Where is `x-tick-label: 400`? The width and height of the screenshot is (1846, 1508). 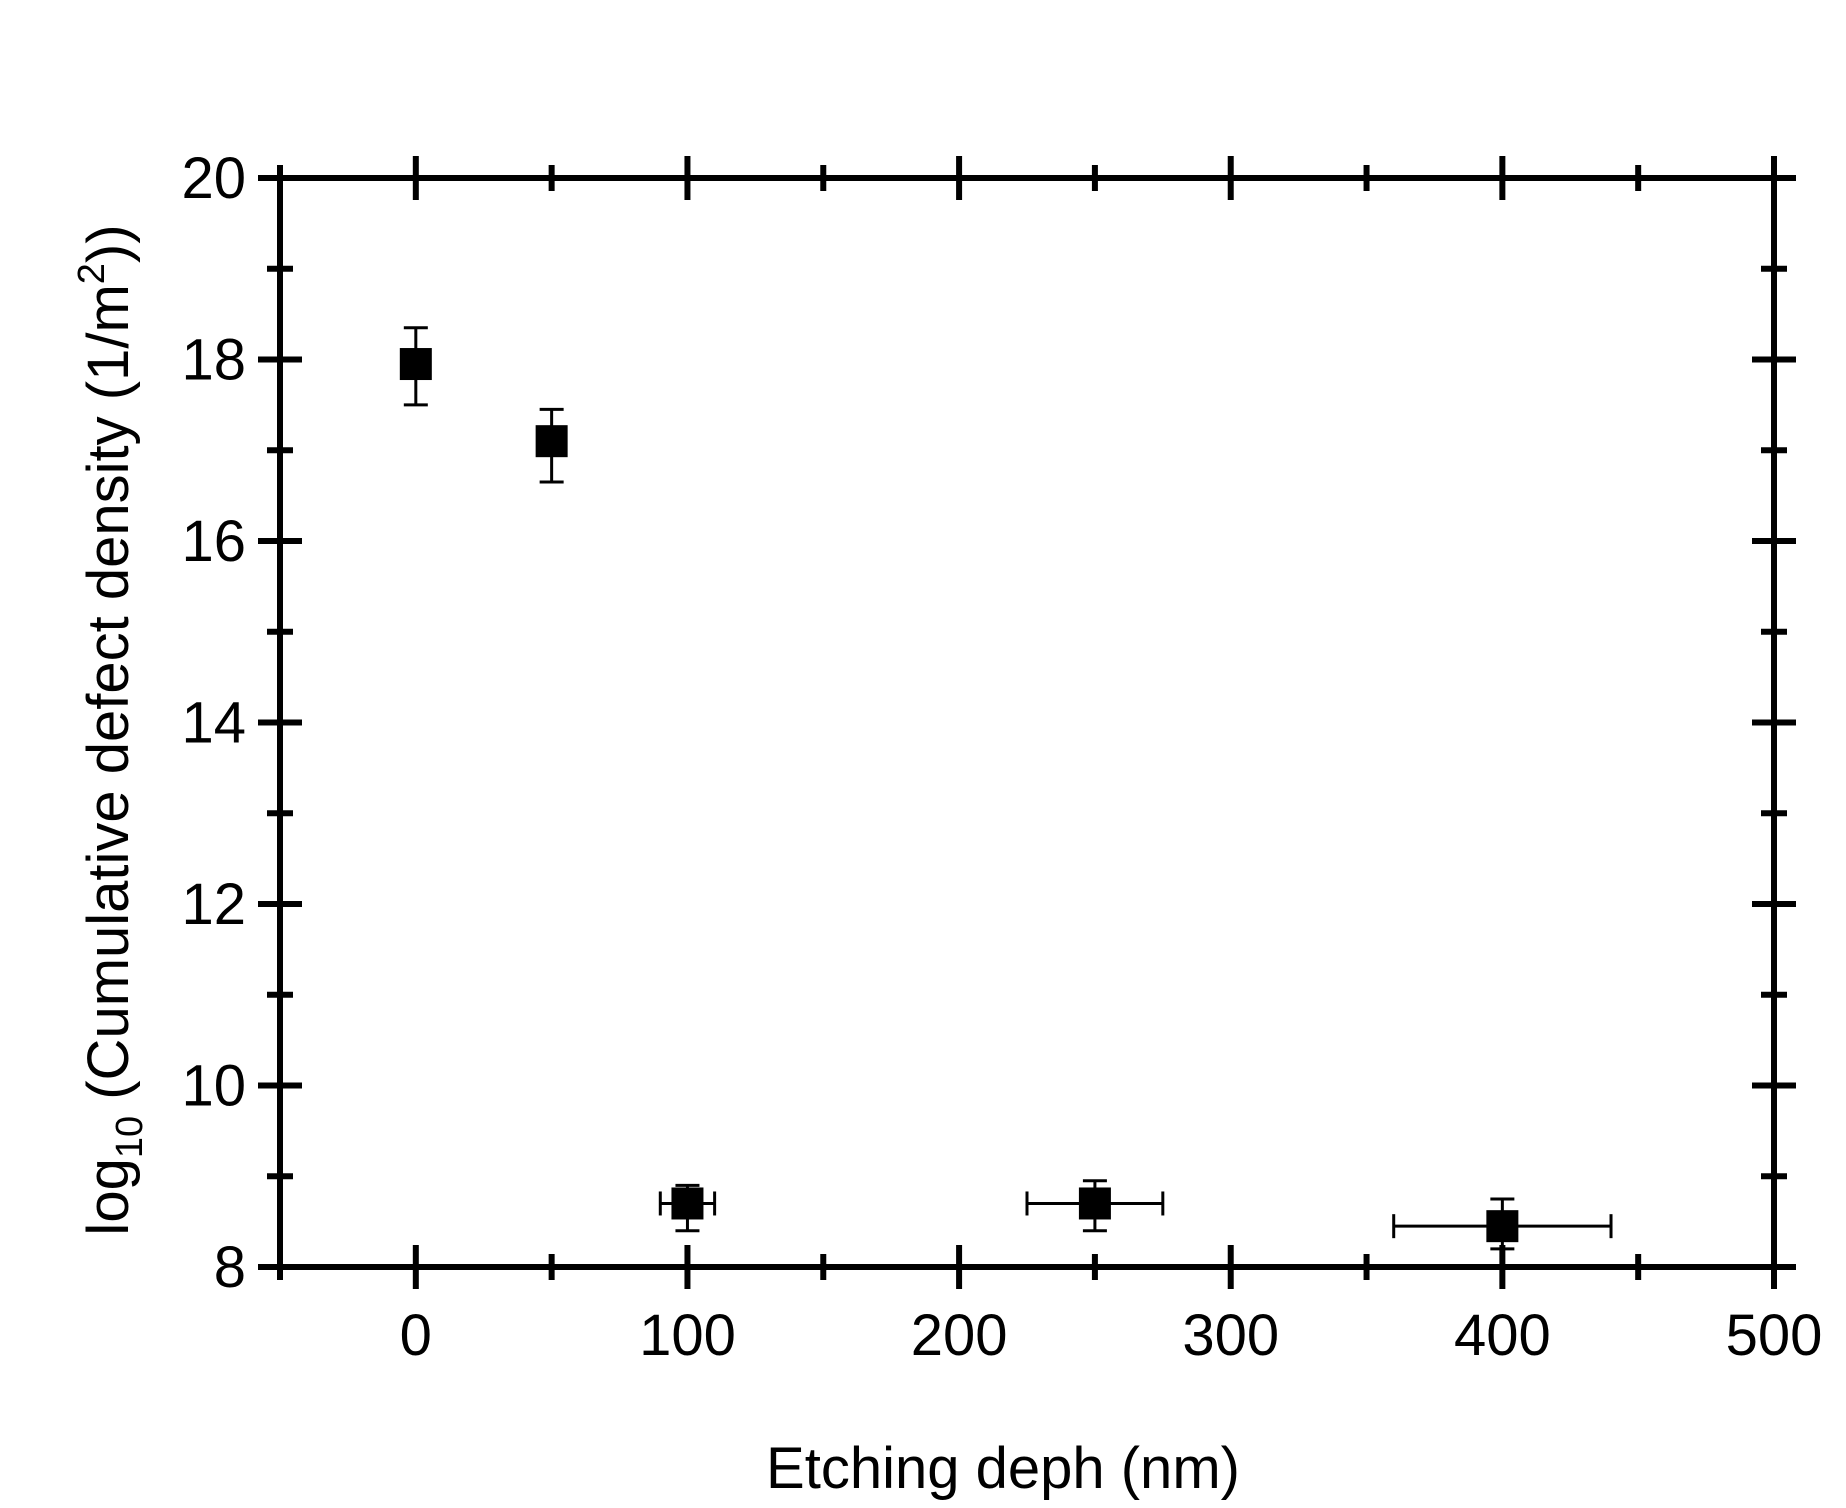
x-tick-label: 400 is located at coordinates (1502, 1335).